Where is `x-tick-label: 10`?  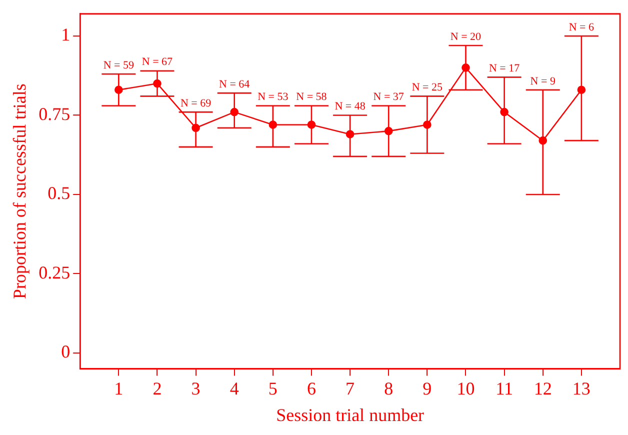
x-tick-label: 10 is located at coordinates (465, 388).